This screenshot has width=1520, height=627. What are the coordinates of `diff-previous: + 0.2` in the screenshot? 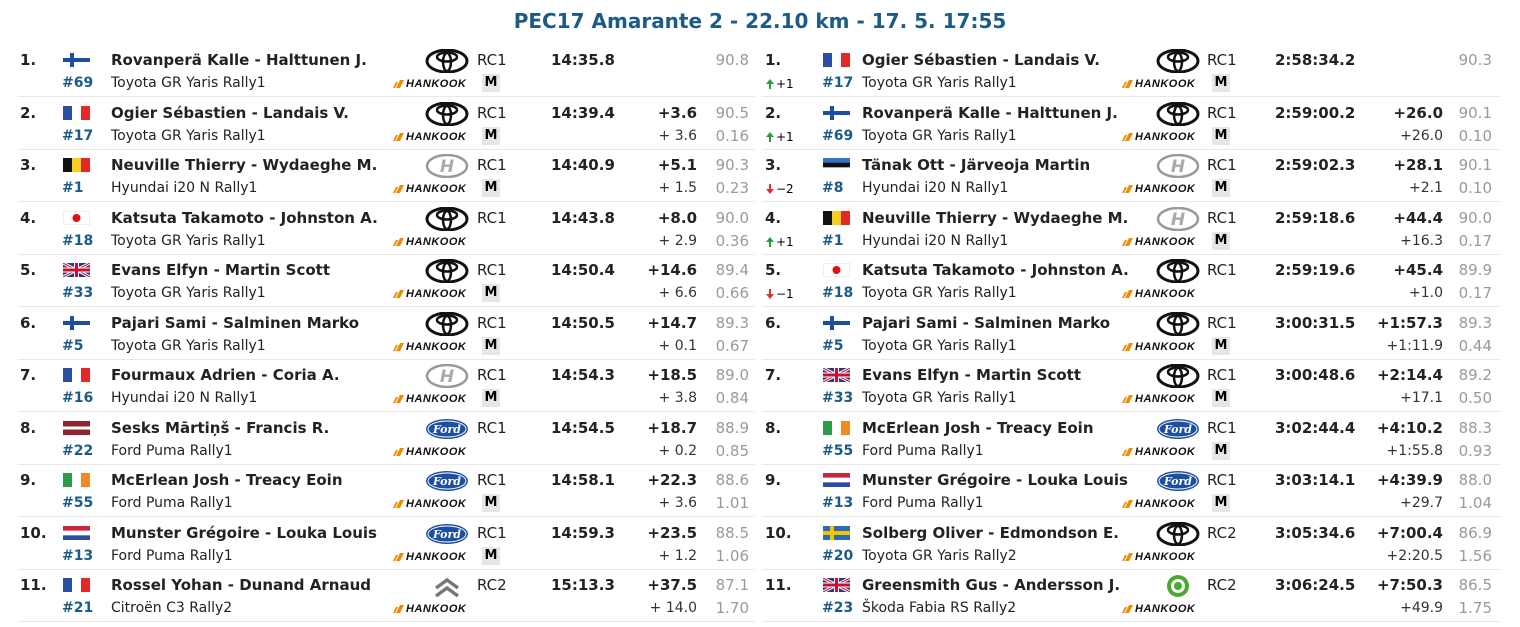 It's located at (677, 450).